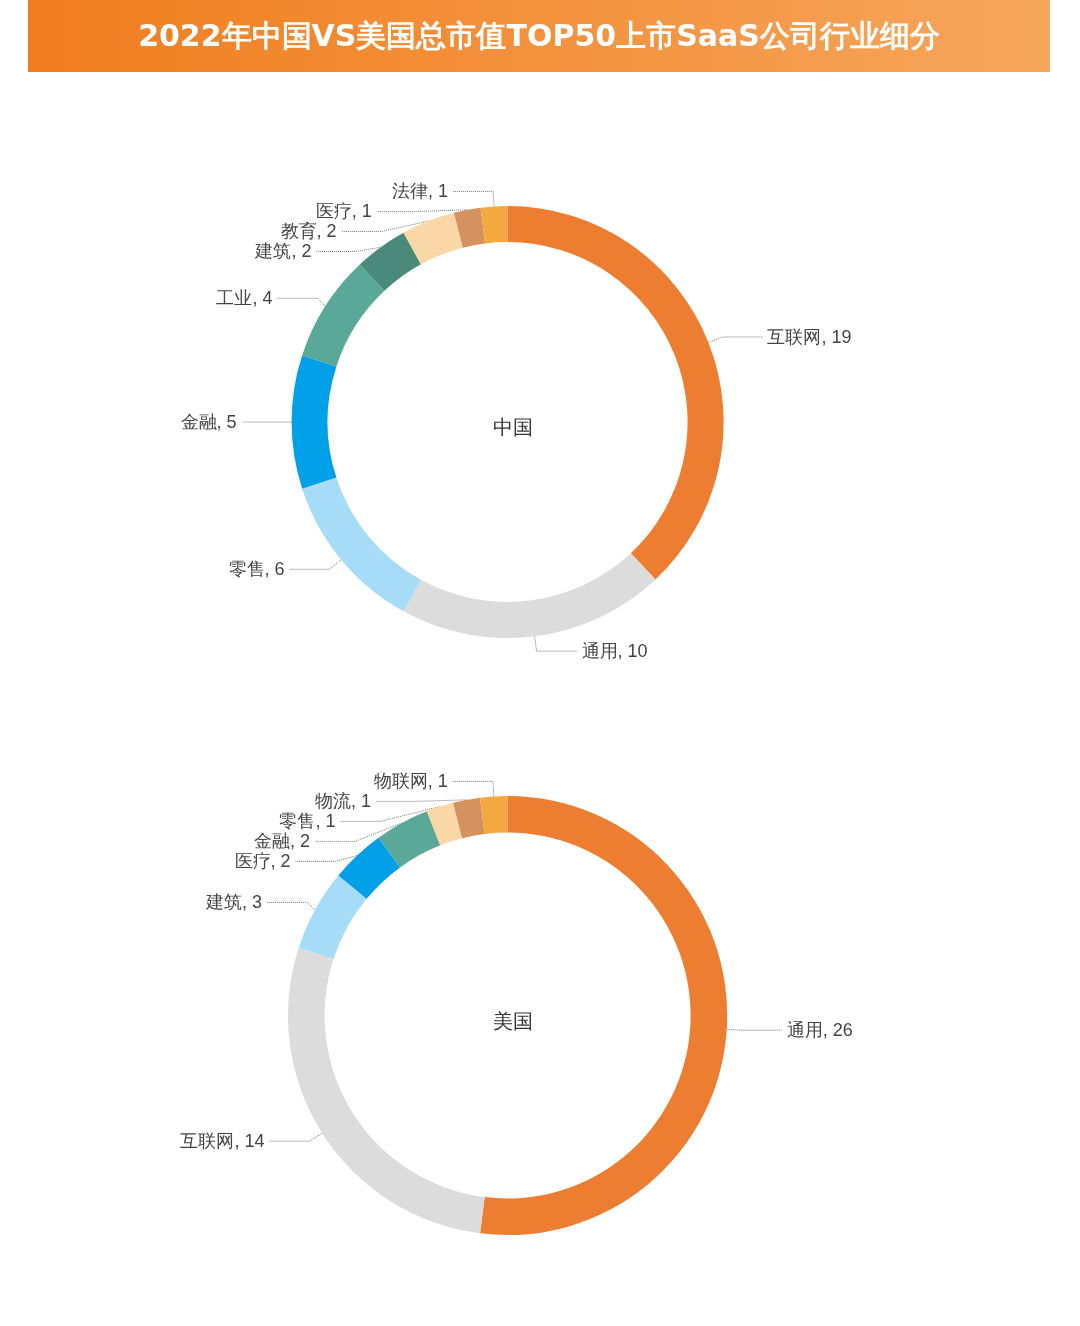 This screenshot has width=1080, height=1326. I want to click on slice-label: 物联网, 1, so click(410, 781).